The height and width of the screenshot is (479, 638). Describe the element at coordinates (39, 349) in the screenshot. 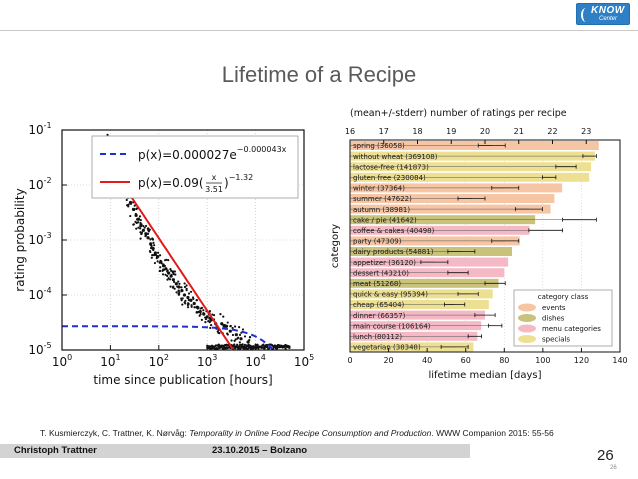

I see `left-y-tick-label: 10⁻⁵` at that location.